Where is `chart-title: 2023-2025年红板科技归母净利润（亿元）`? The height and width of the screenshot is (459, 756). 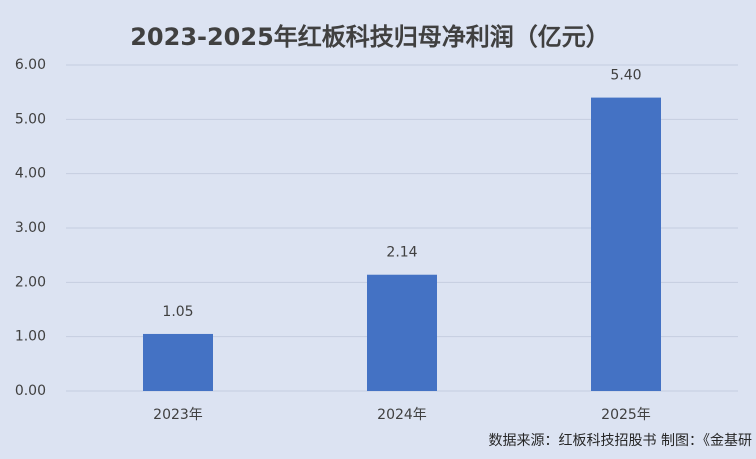
chart-title: 2023-2025年红板科技归母净利润（亿元） is located at coordinates (370, 37).